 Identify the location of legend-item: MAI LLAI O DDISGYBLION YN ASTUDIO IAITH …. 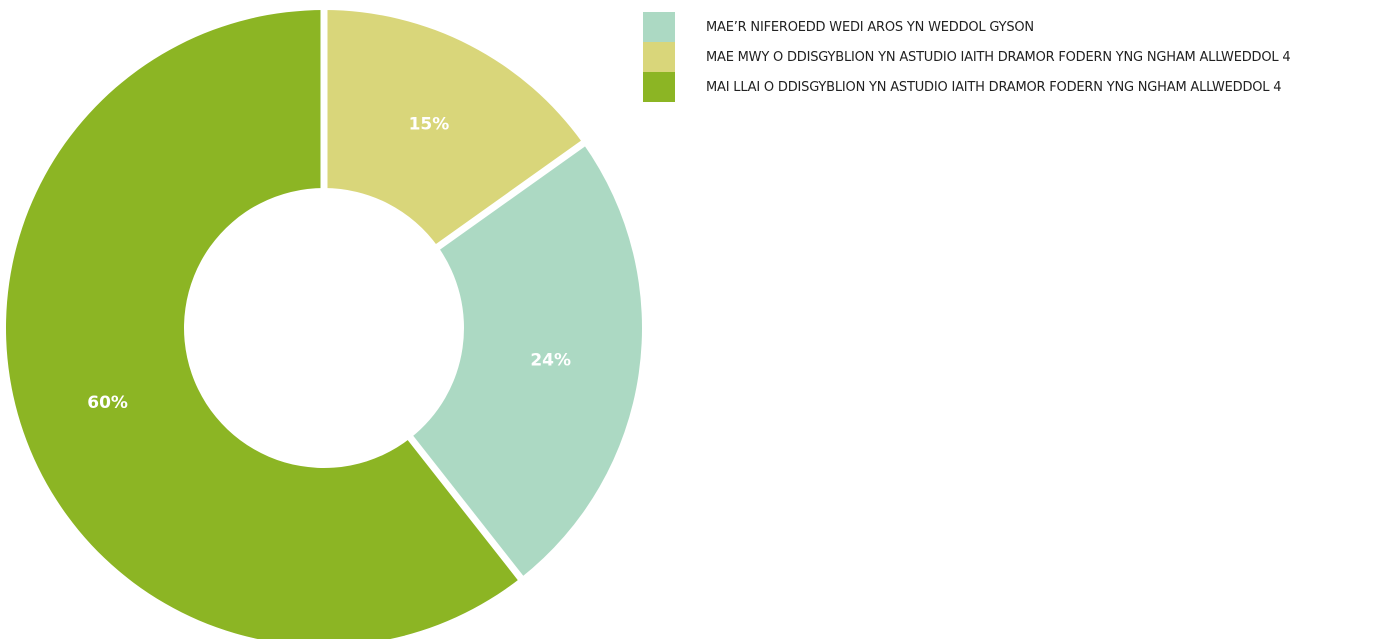
(966, 87).